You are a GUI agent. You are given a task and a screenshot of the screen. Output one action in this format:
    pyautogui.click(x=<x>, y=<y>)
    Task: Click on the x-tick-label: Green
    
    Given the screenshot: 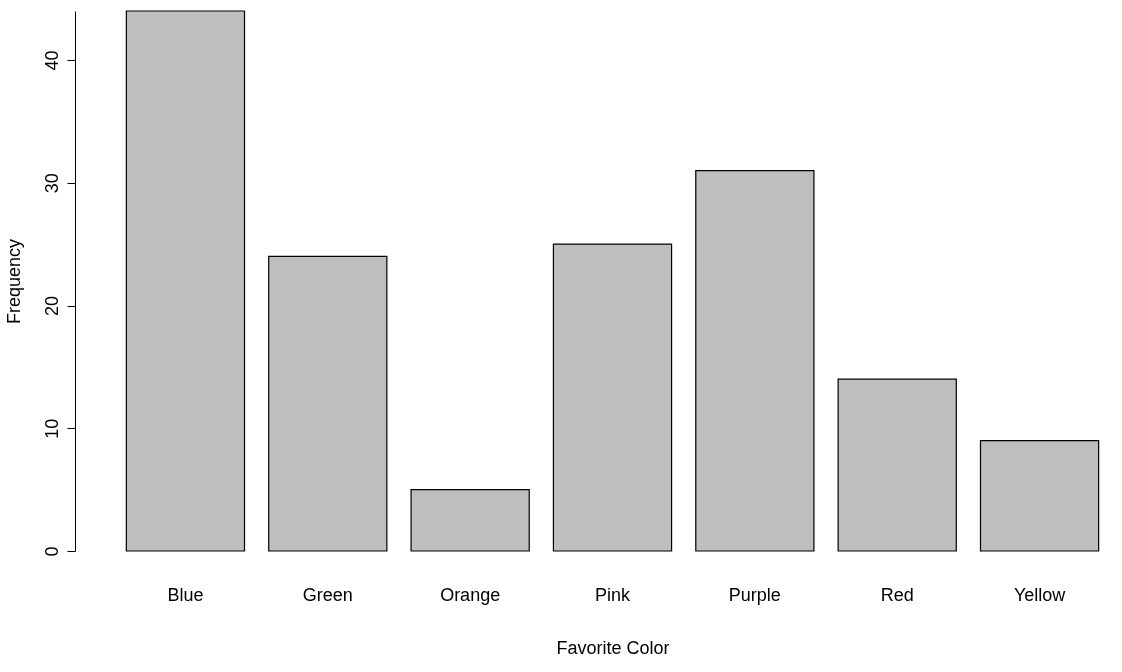 What is the action you would take?
    pyautogui.click(x=327, y=594)
    